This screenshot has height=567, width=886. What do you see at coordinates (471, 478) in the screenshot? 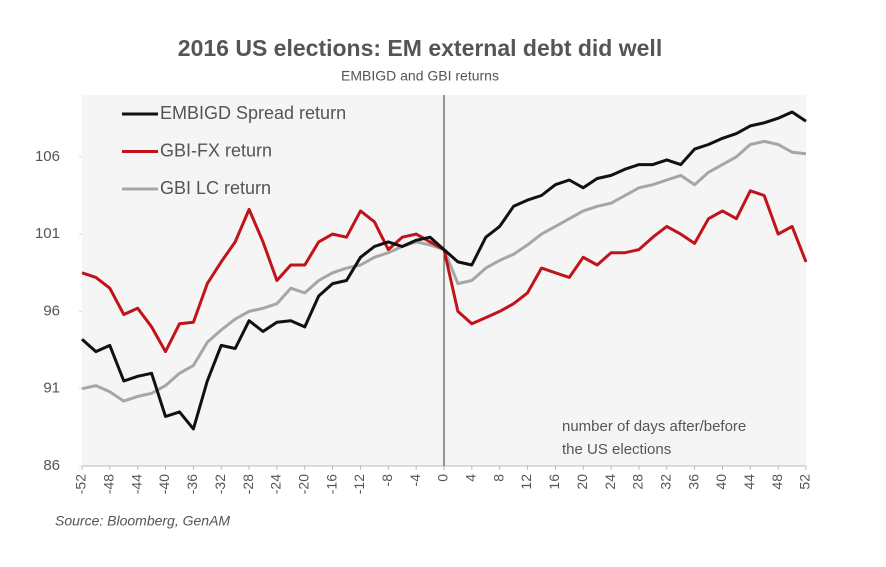
I see `x-tick-label: 4` at bounding box center [471, 478].